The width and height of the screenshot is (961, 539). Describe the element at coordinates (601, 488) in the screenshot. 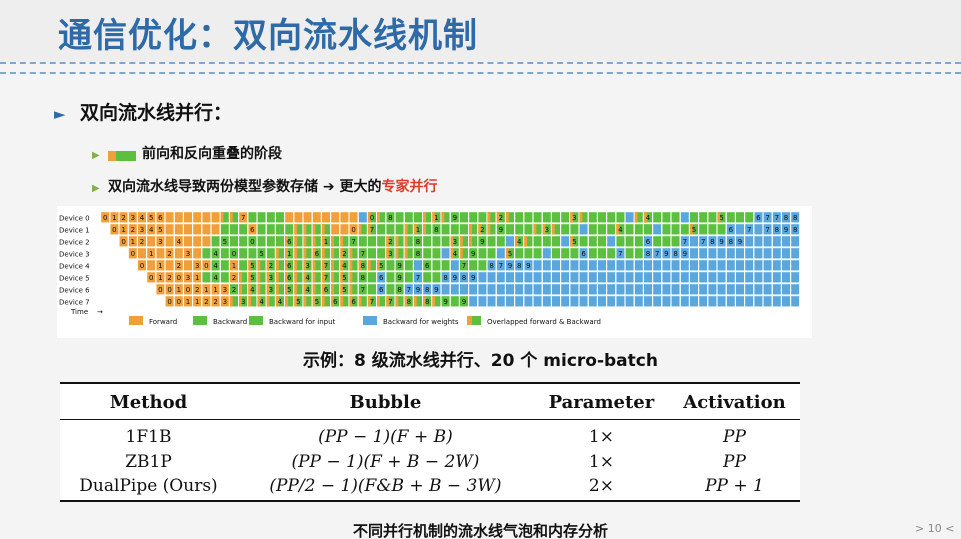

I see `cell-parameter: 2×` at that location.